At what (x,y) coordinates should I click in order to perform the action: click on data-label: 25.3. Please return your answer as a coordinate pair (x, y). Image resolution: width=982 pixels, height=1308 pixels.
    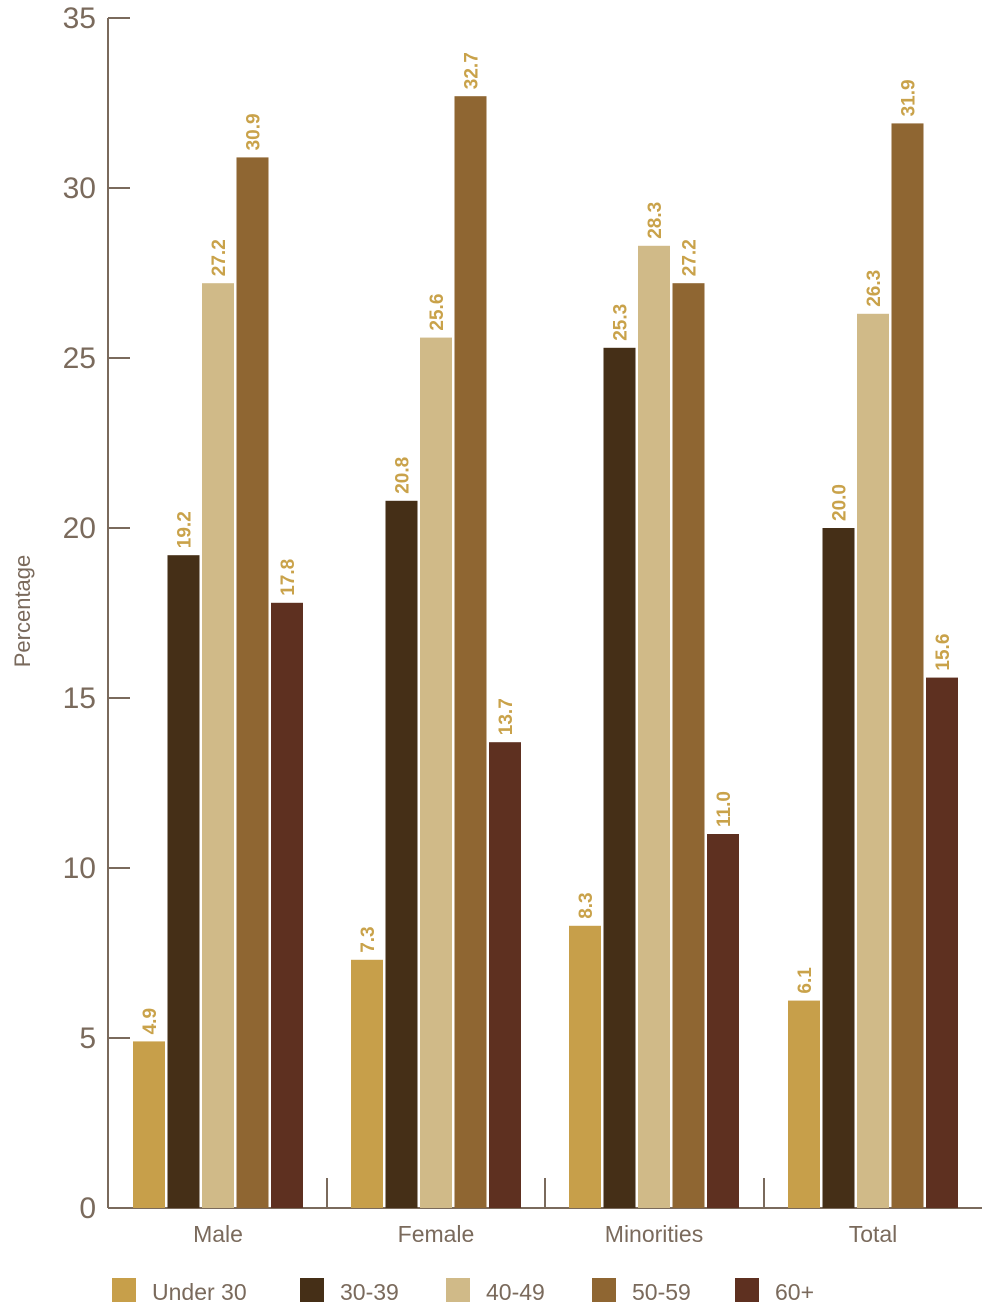
    Looking at the image, I should click on (621, 322).